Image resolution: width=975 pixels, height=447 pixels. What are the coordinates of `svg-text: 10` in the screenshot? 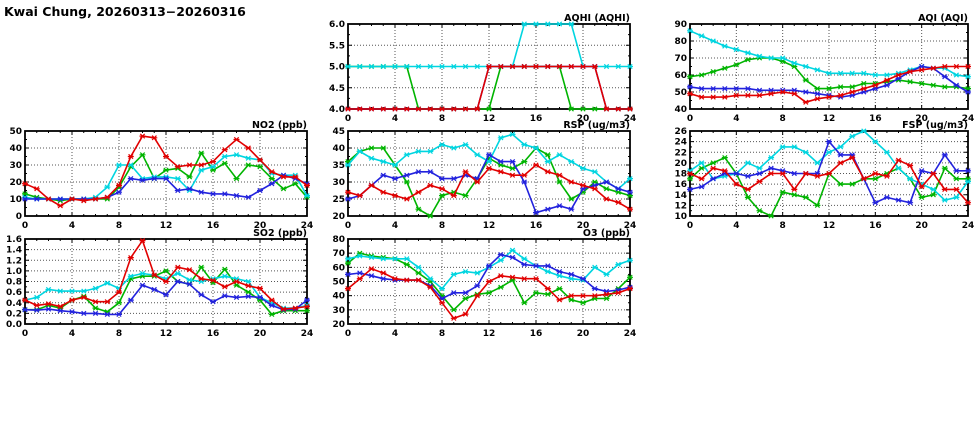 It's located at (680, 217).